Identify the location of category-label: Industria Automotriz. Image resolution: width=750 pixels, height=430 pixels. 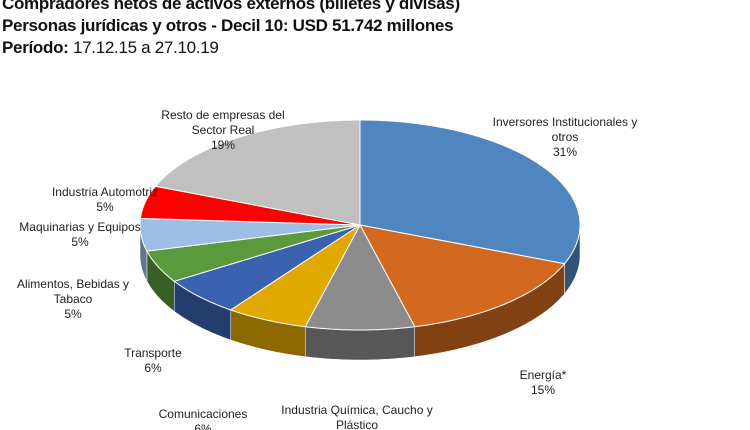
(105, 192).